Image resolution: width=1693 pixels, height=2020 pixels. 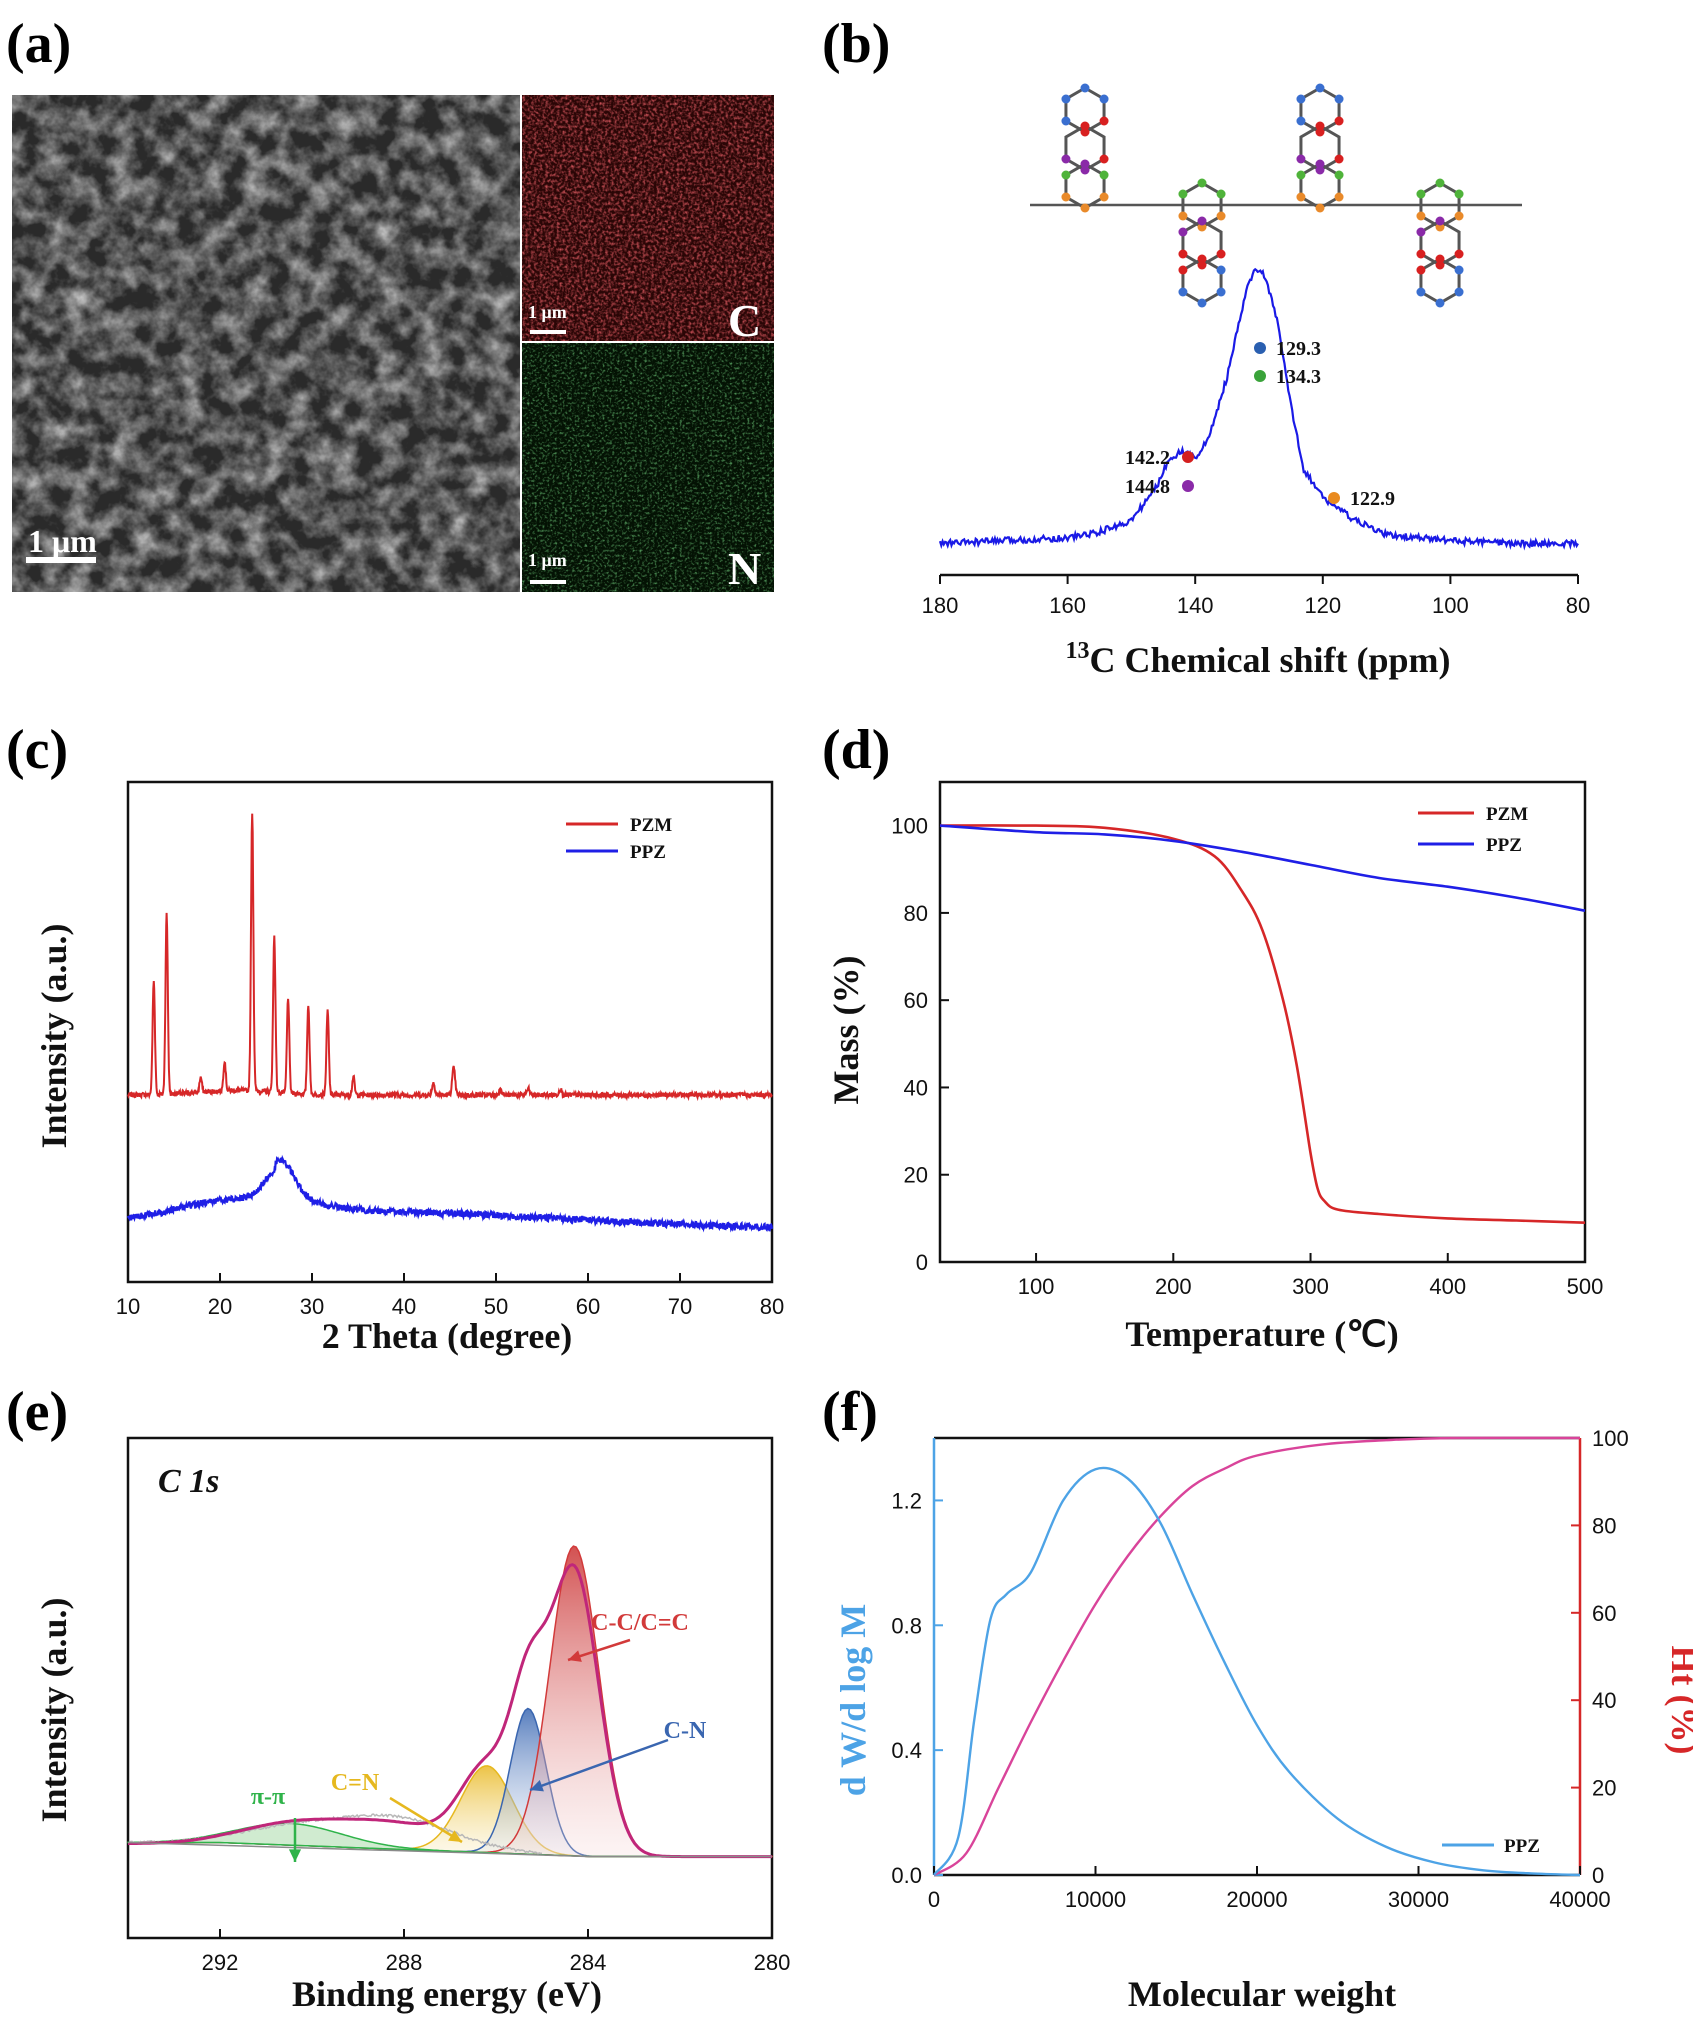 What do you see at coordinates (1604, 1700) in the screenshot?
I see `f-y-right-tick-label: 40` at bounding box center [1604, 1700].